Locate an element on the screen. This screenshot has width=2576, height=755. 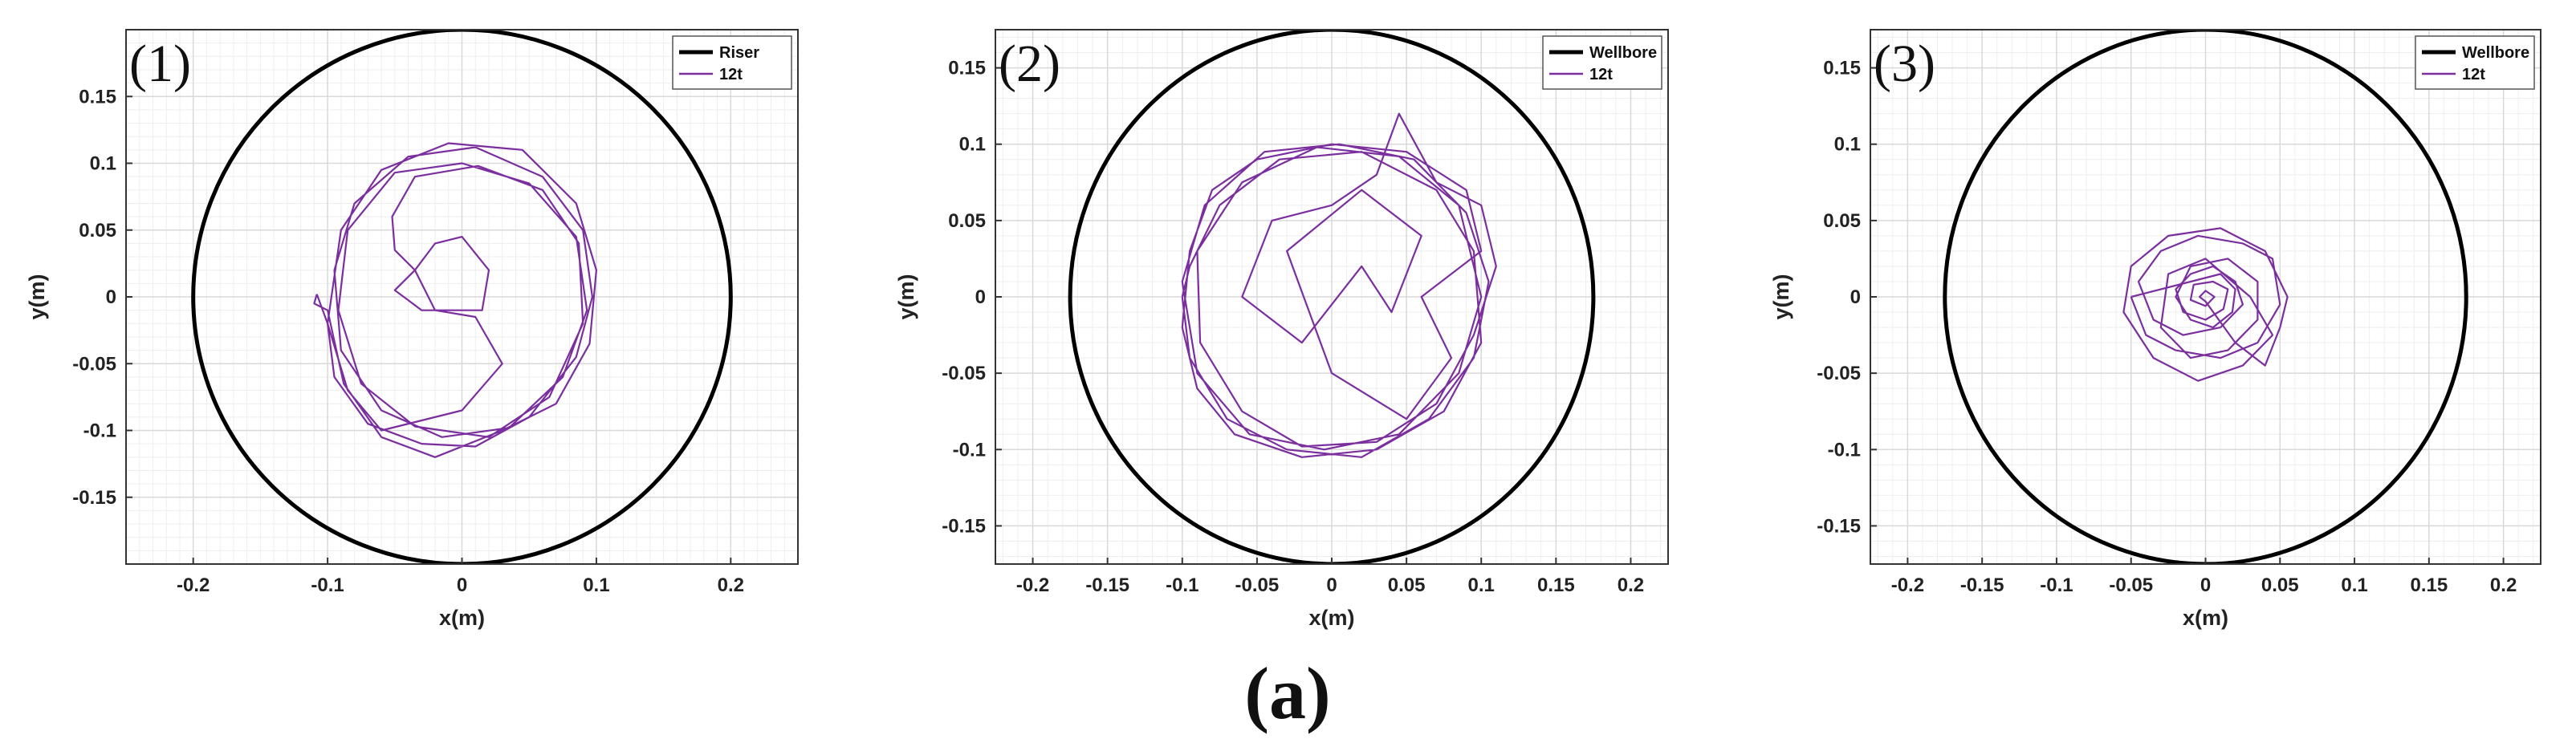
panel-label: (1) is located at coordinates (160, 64).